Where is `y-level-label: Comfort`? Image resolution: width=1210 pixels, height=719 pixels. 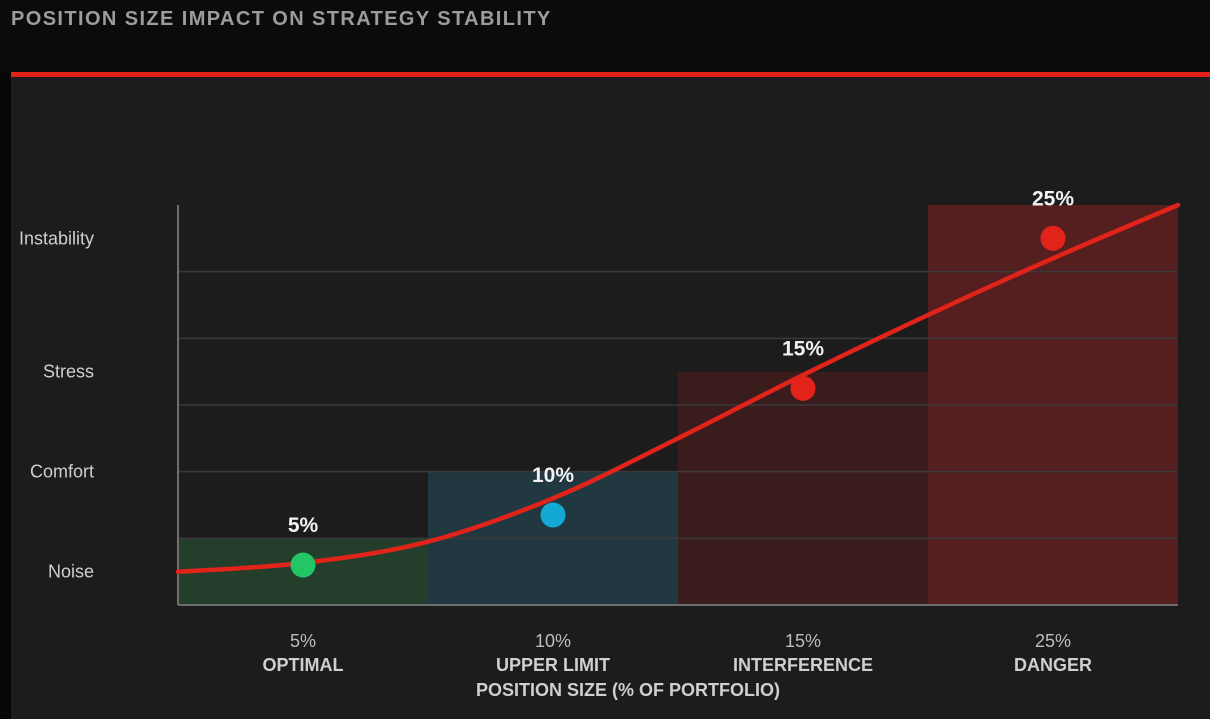 y-level-label: Comfort is located at coordinates (62, 472).